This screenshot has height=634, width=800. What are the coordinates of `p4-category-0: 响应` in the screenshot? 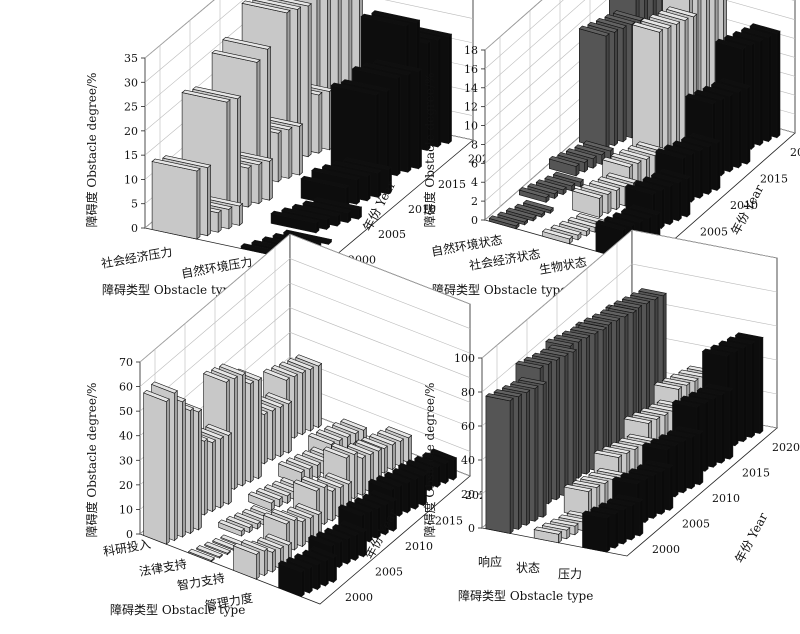 It's located at (490, 561).